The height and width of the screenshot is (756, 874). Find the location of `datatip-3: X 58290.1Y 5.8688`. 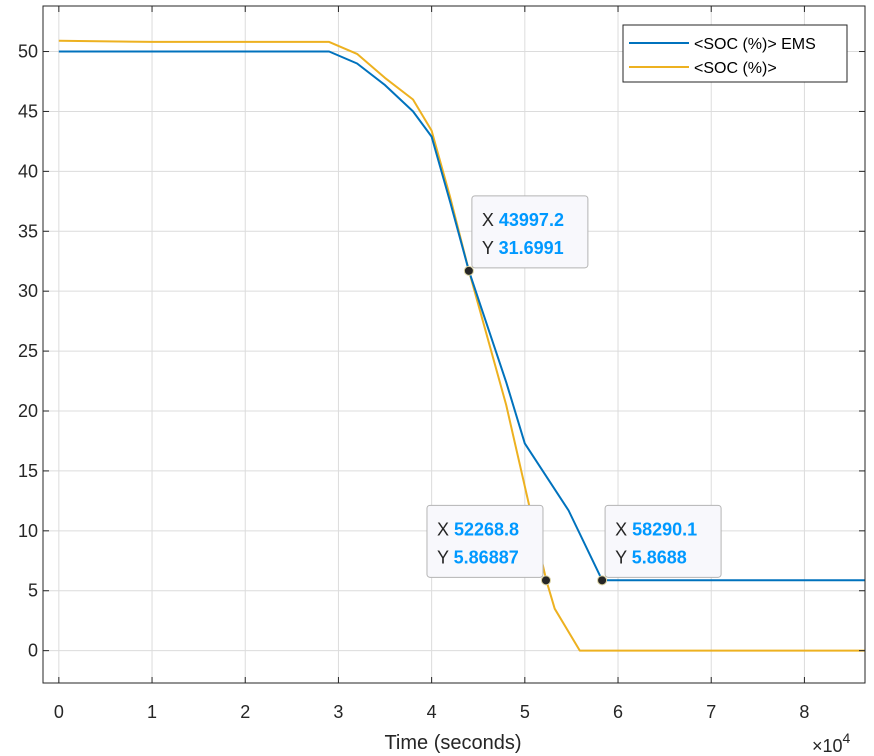

datatip-3: X 58290.1Y 5.8688 is located at coordinates (659, 545).